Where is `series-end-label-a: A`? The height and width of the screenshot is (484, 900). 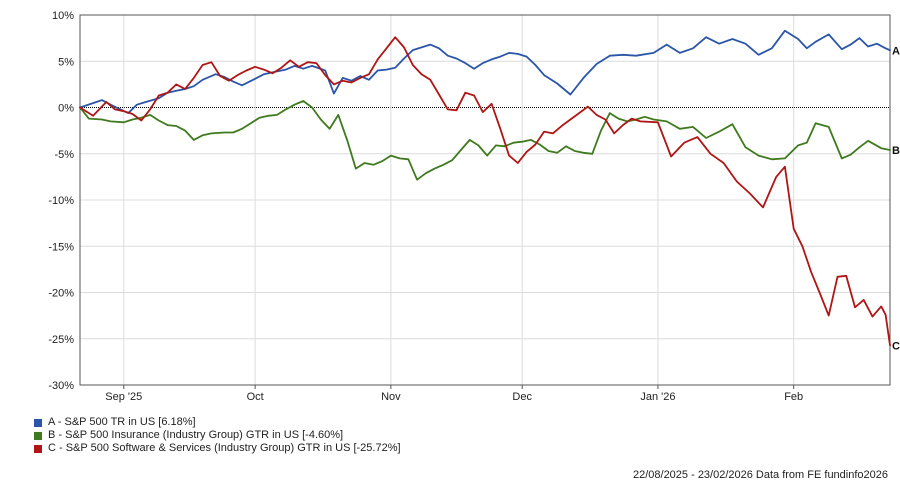
series-end-label-a: A is located at coordinates (896, 51).